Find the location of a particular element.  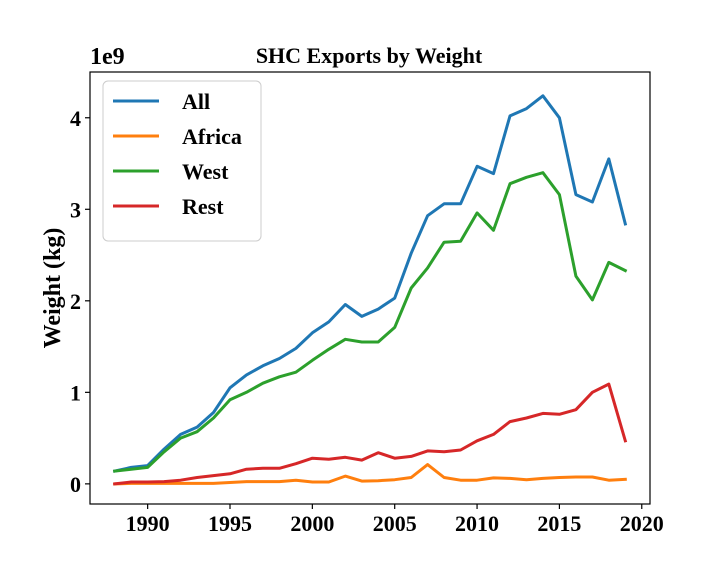

series-line-africa is located at coordinates (370, 474).